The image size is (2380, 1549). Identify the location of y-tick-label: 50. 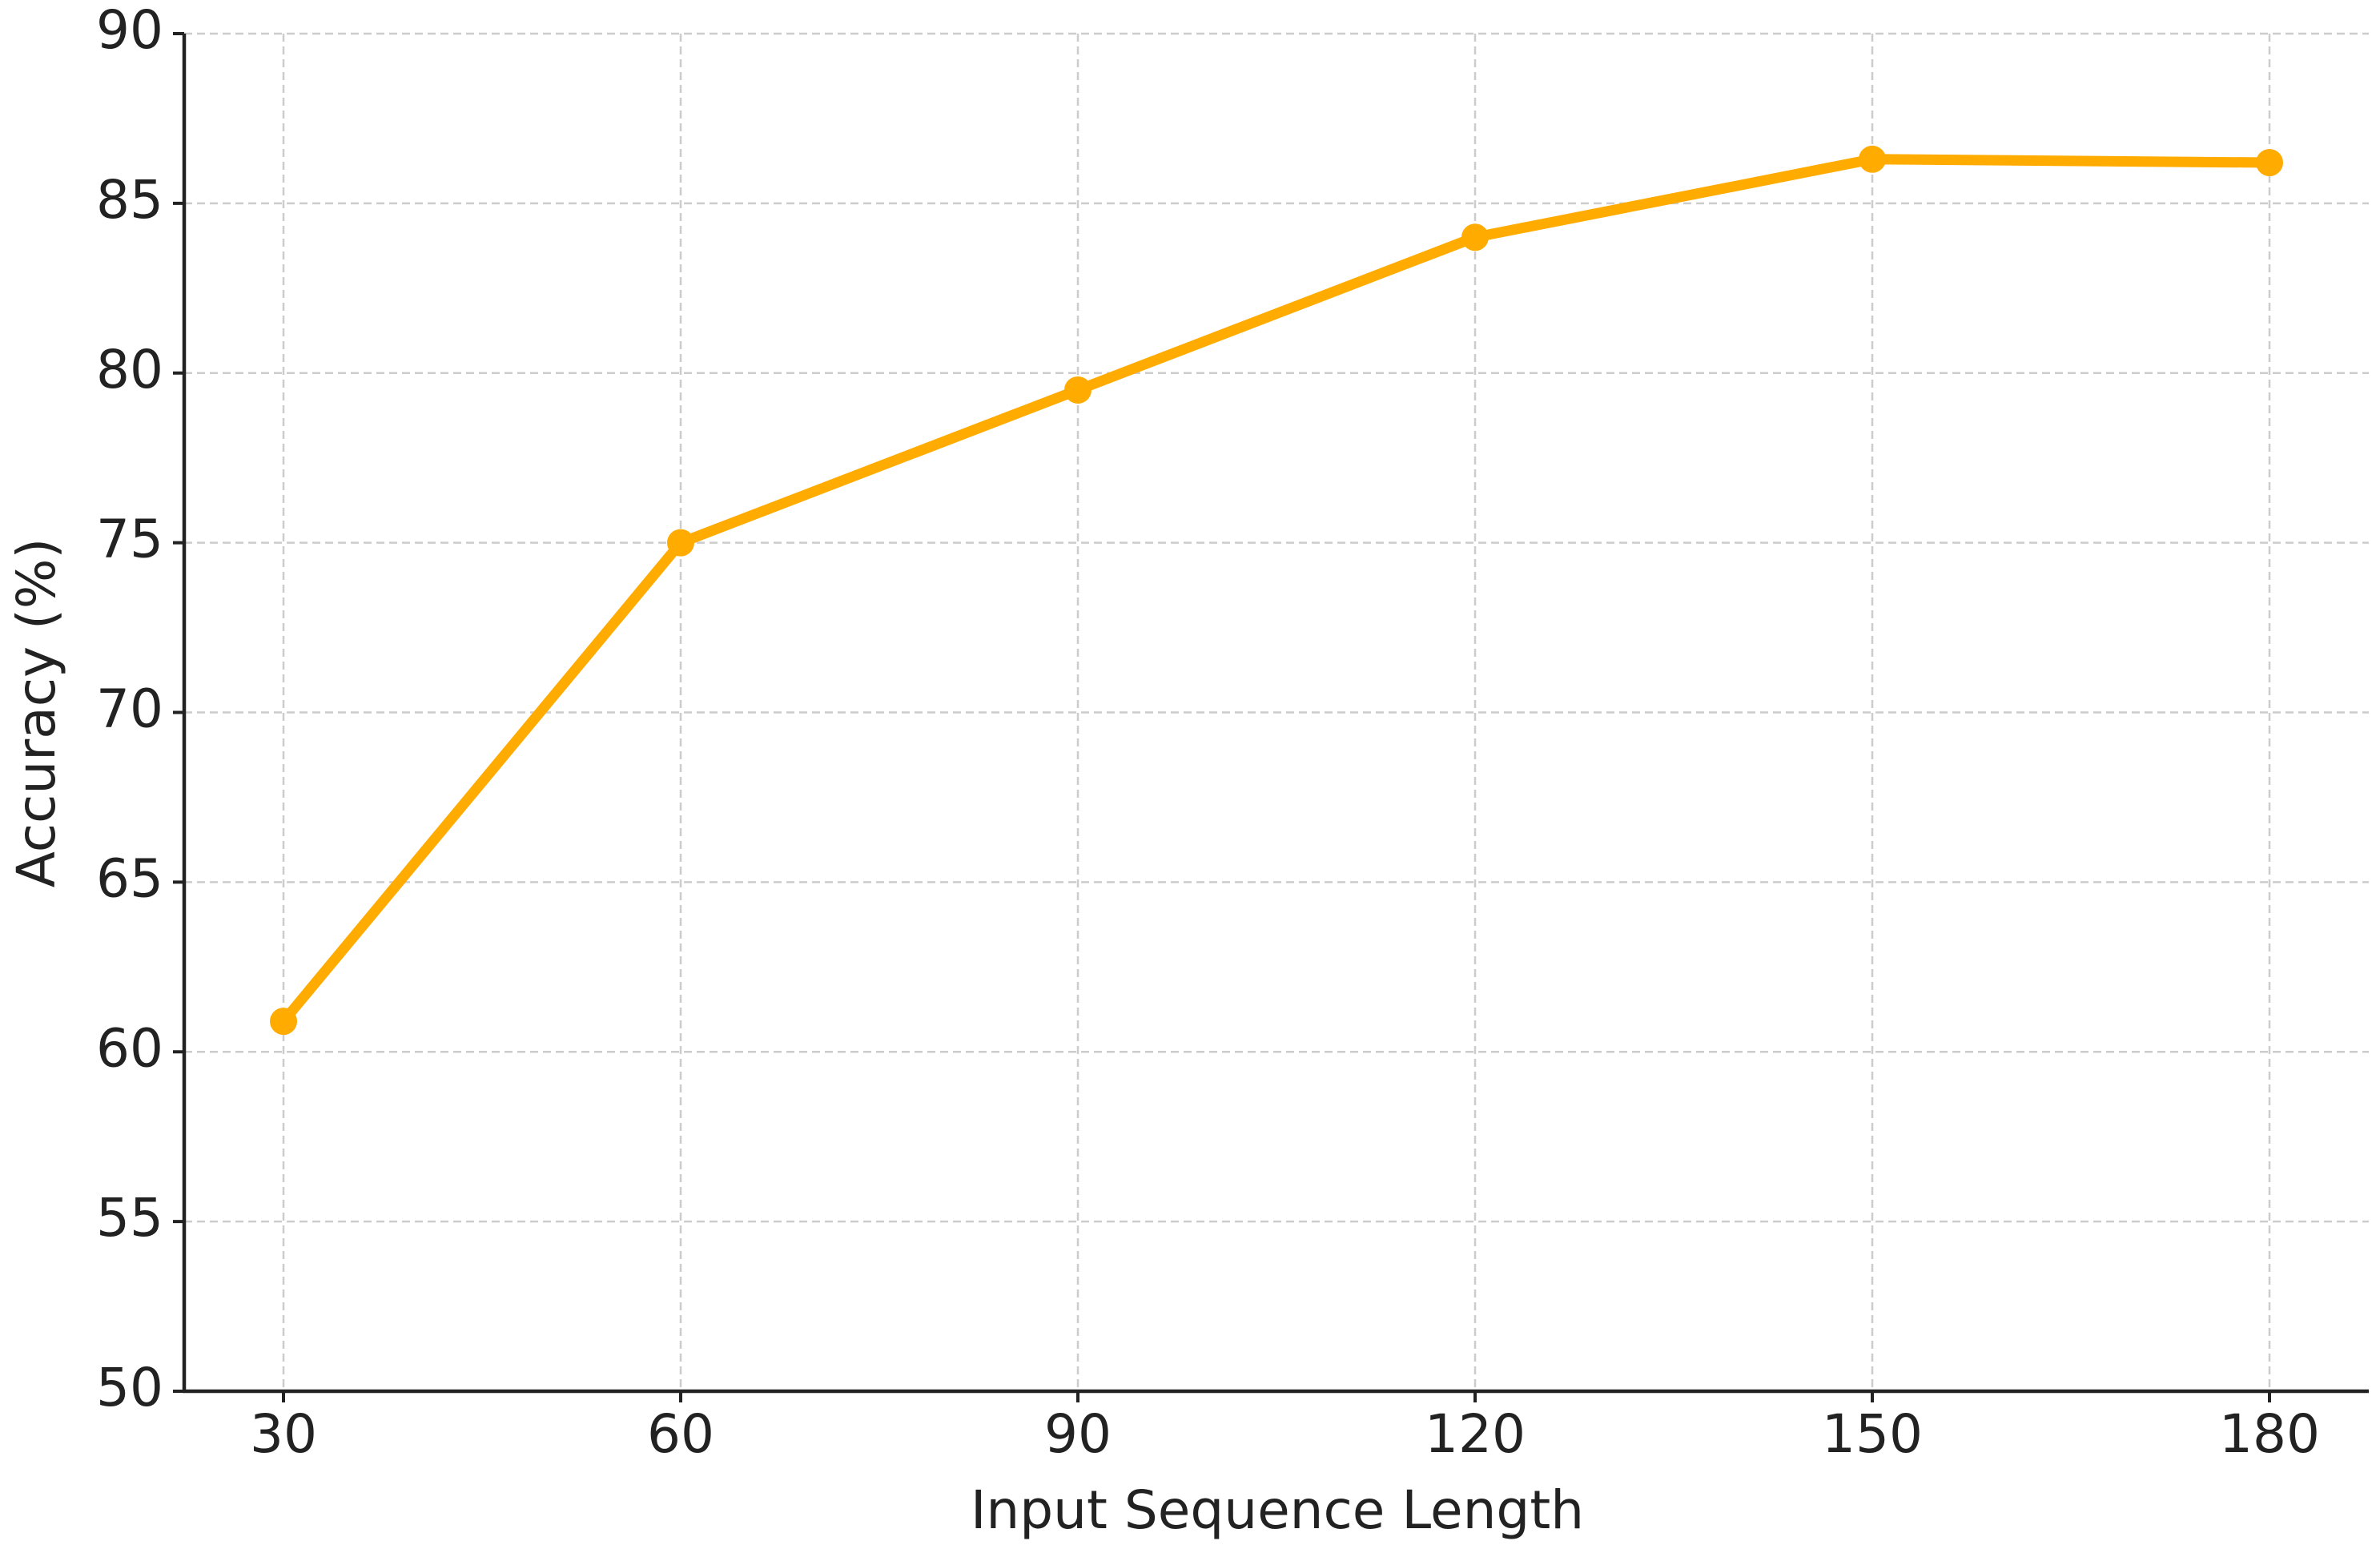
(129, 1387).